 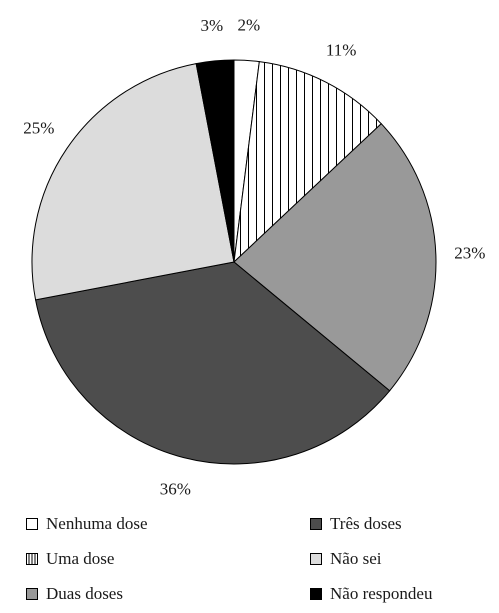 I want to click on legend-label-duas-doses: Duas doses, so click(x=84, y=593).